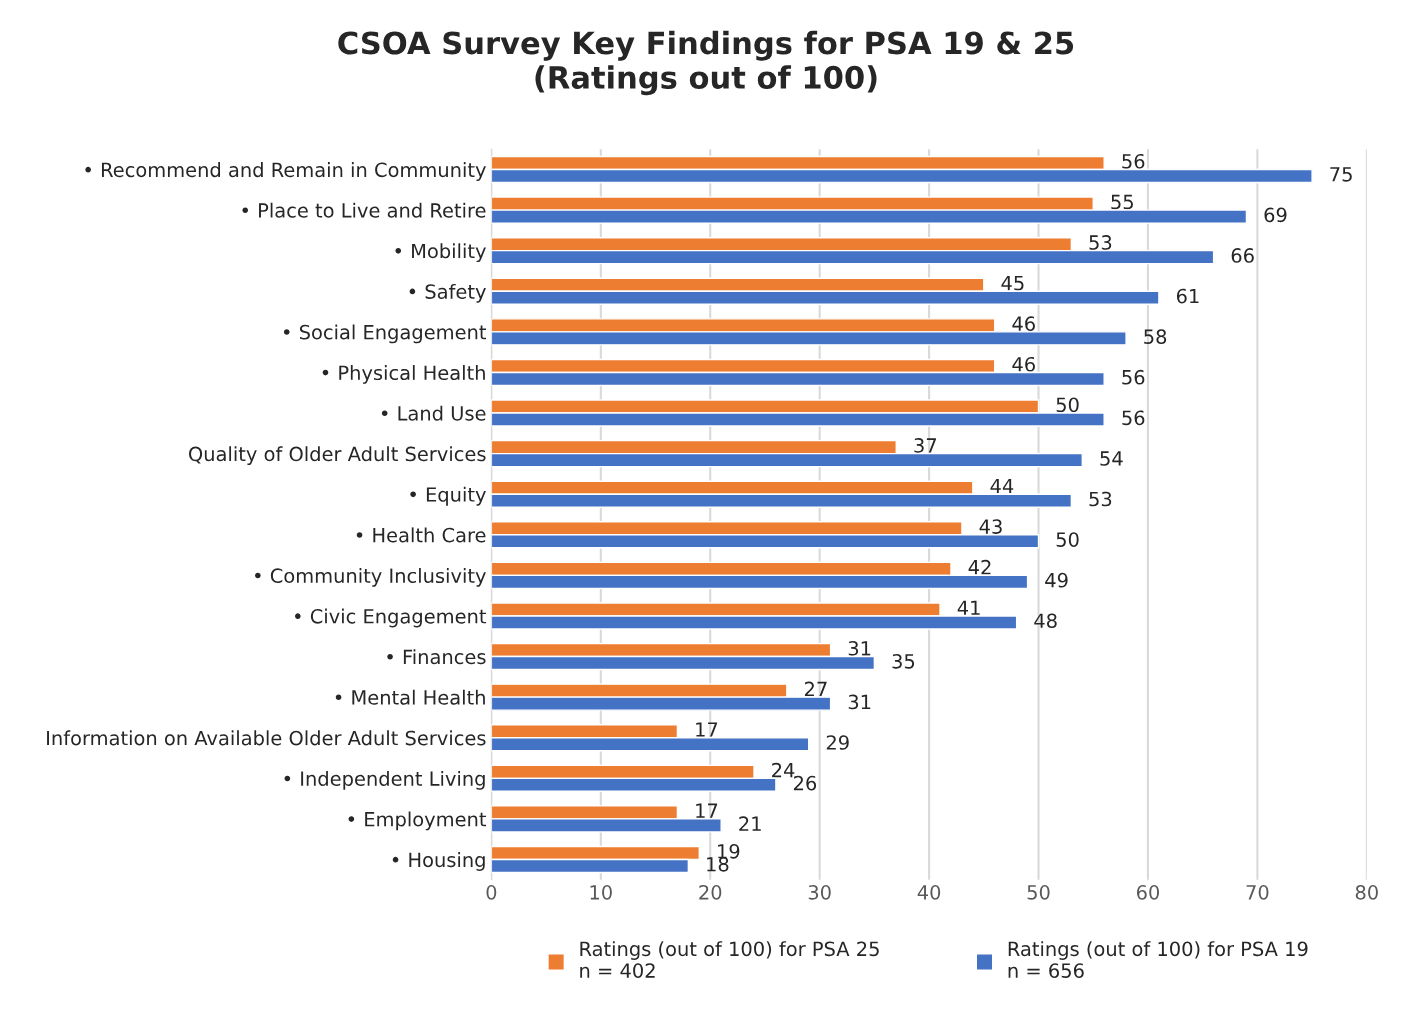 The height and width of the screenshot is (1029, 1412). What do you see at coordinates (285, 171) in the screenshot?
I see `y-tick-label: • Recommend and Remain in Community` at bounding box center [285, 171].